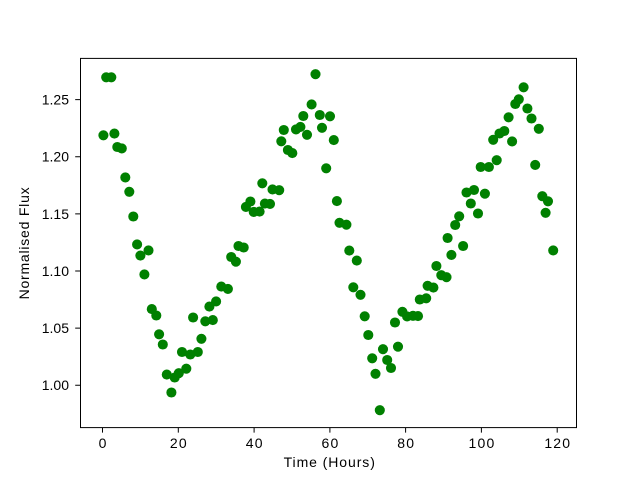  I want to click on svg-text: 40, so click(255, 443).